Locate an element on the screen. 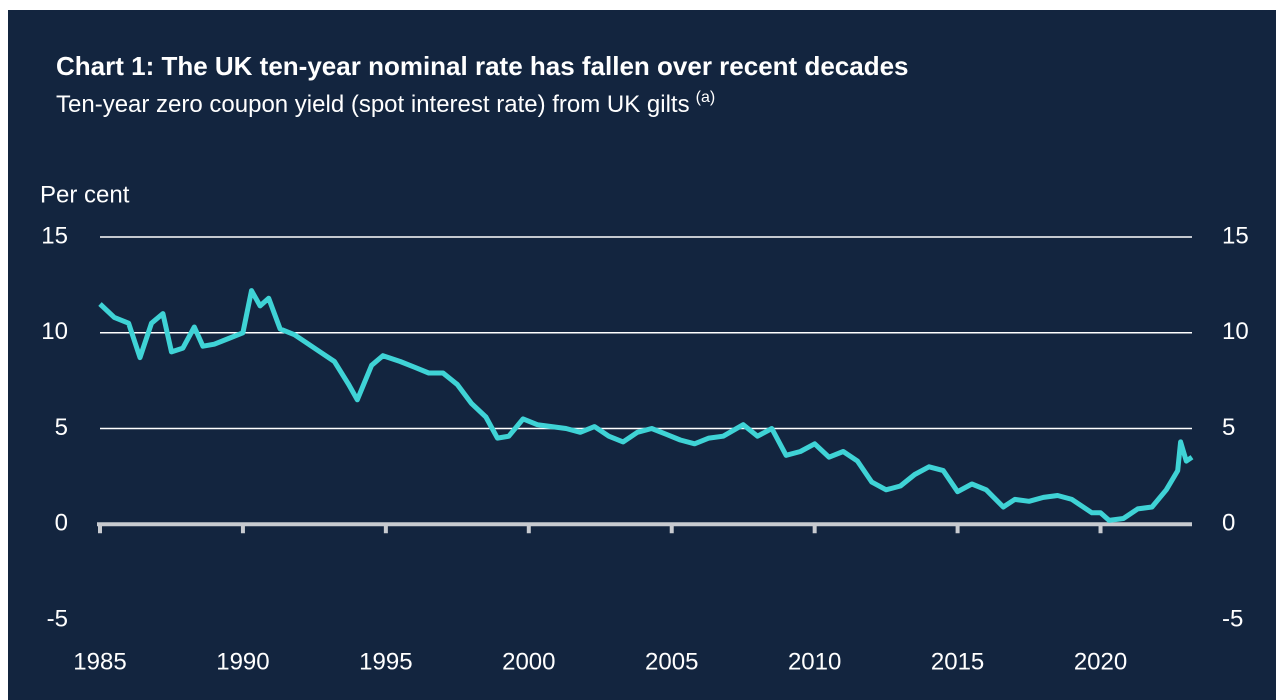  x-tick-label: 2005 is located at coordinates (671, 661).